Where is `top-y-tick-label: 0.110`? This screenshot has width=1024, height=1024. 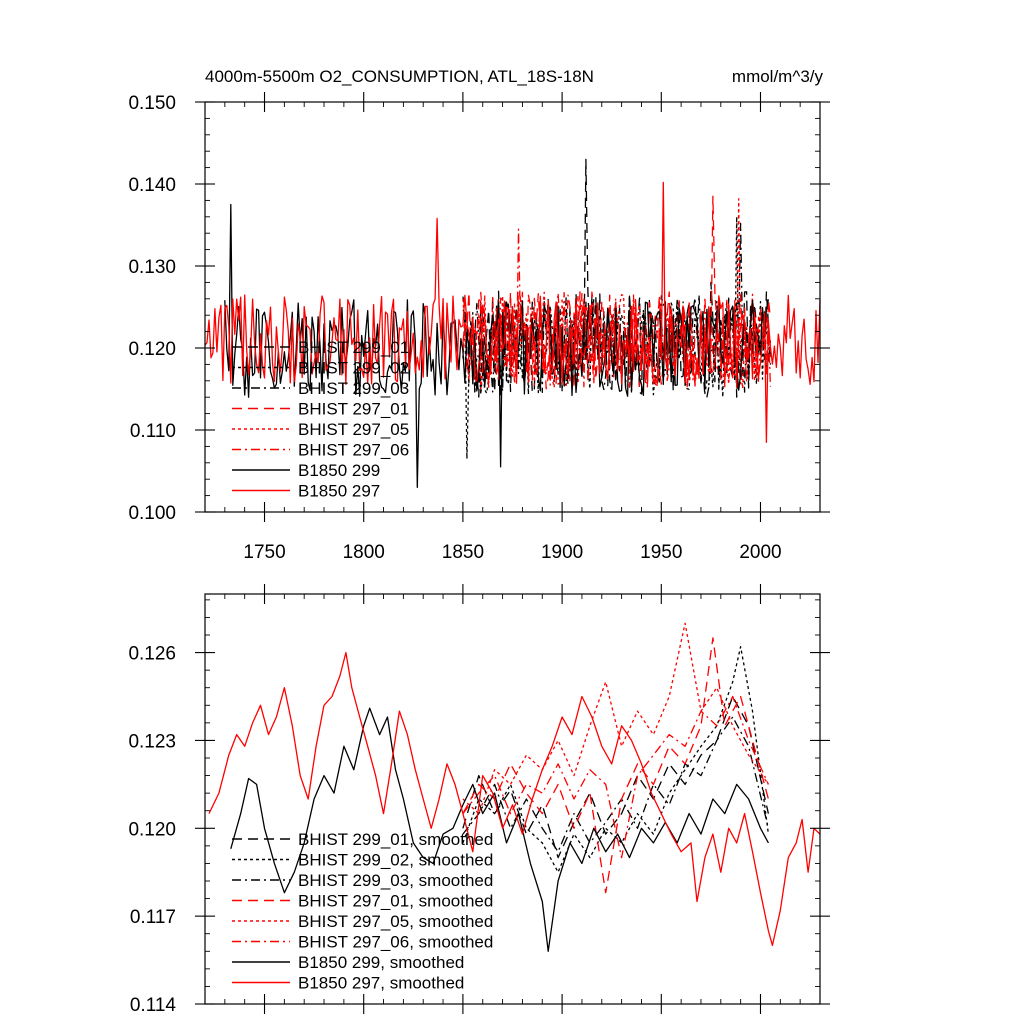 top-y-tick-label: 0.110 is located at coordinates (153, 431).